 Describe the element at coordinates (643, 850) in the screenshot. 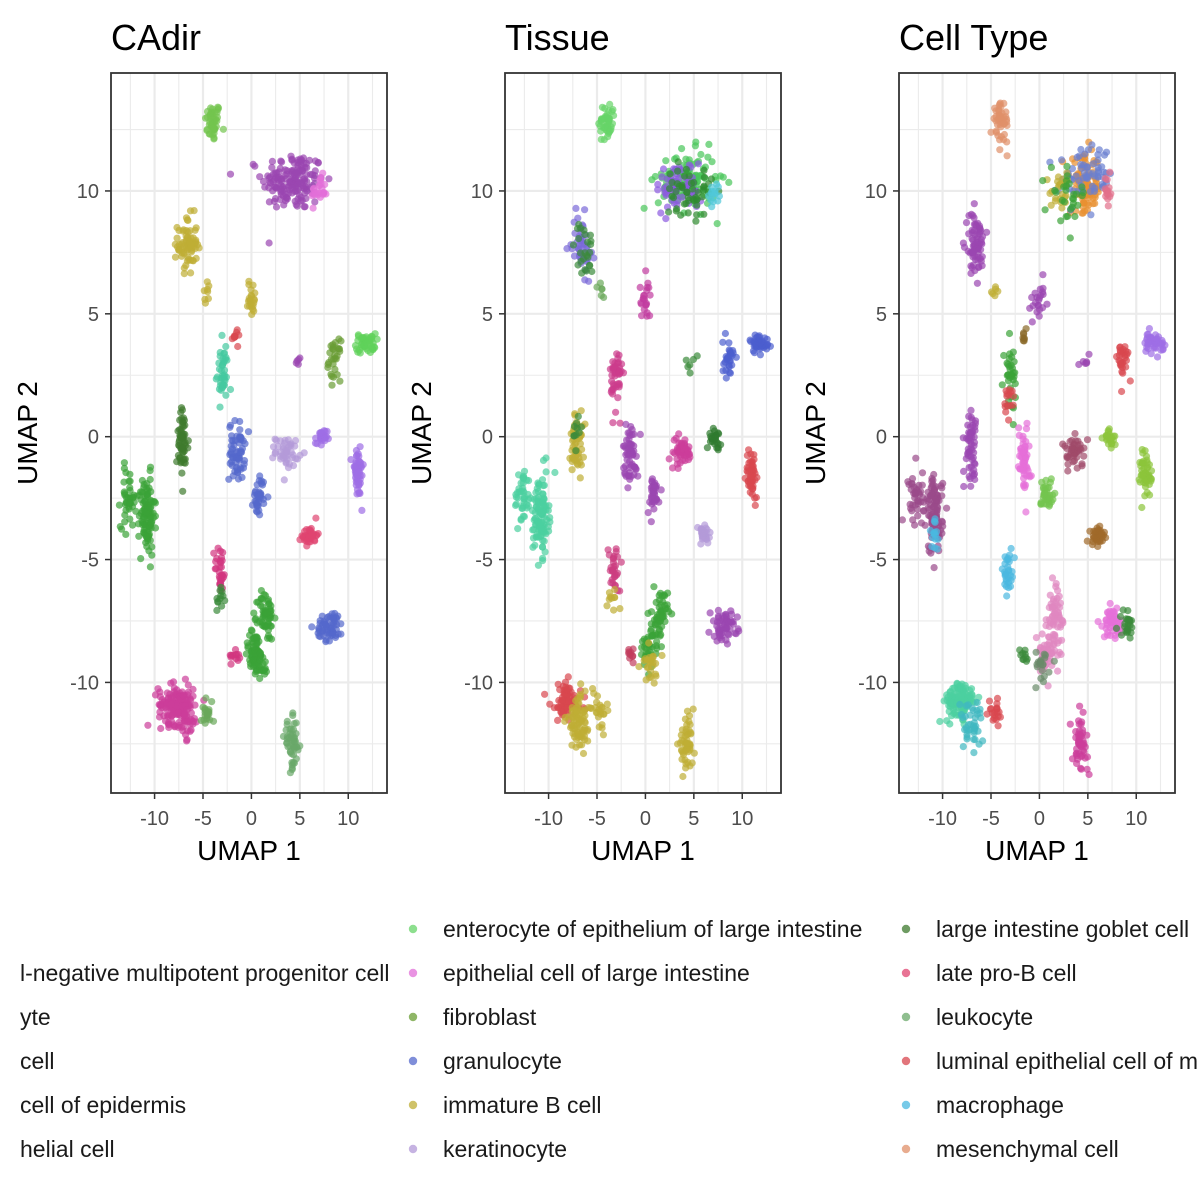

I see `x-axis-label: UMAP 1` at that location.